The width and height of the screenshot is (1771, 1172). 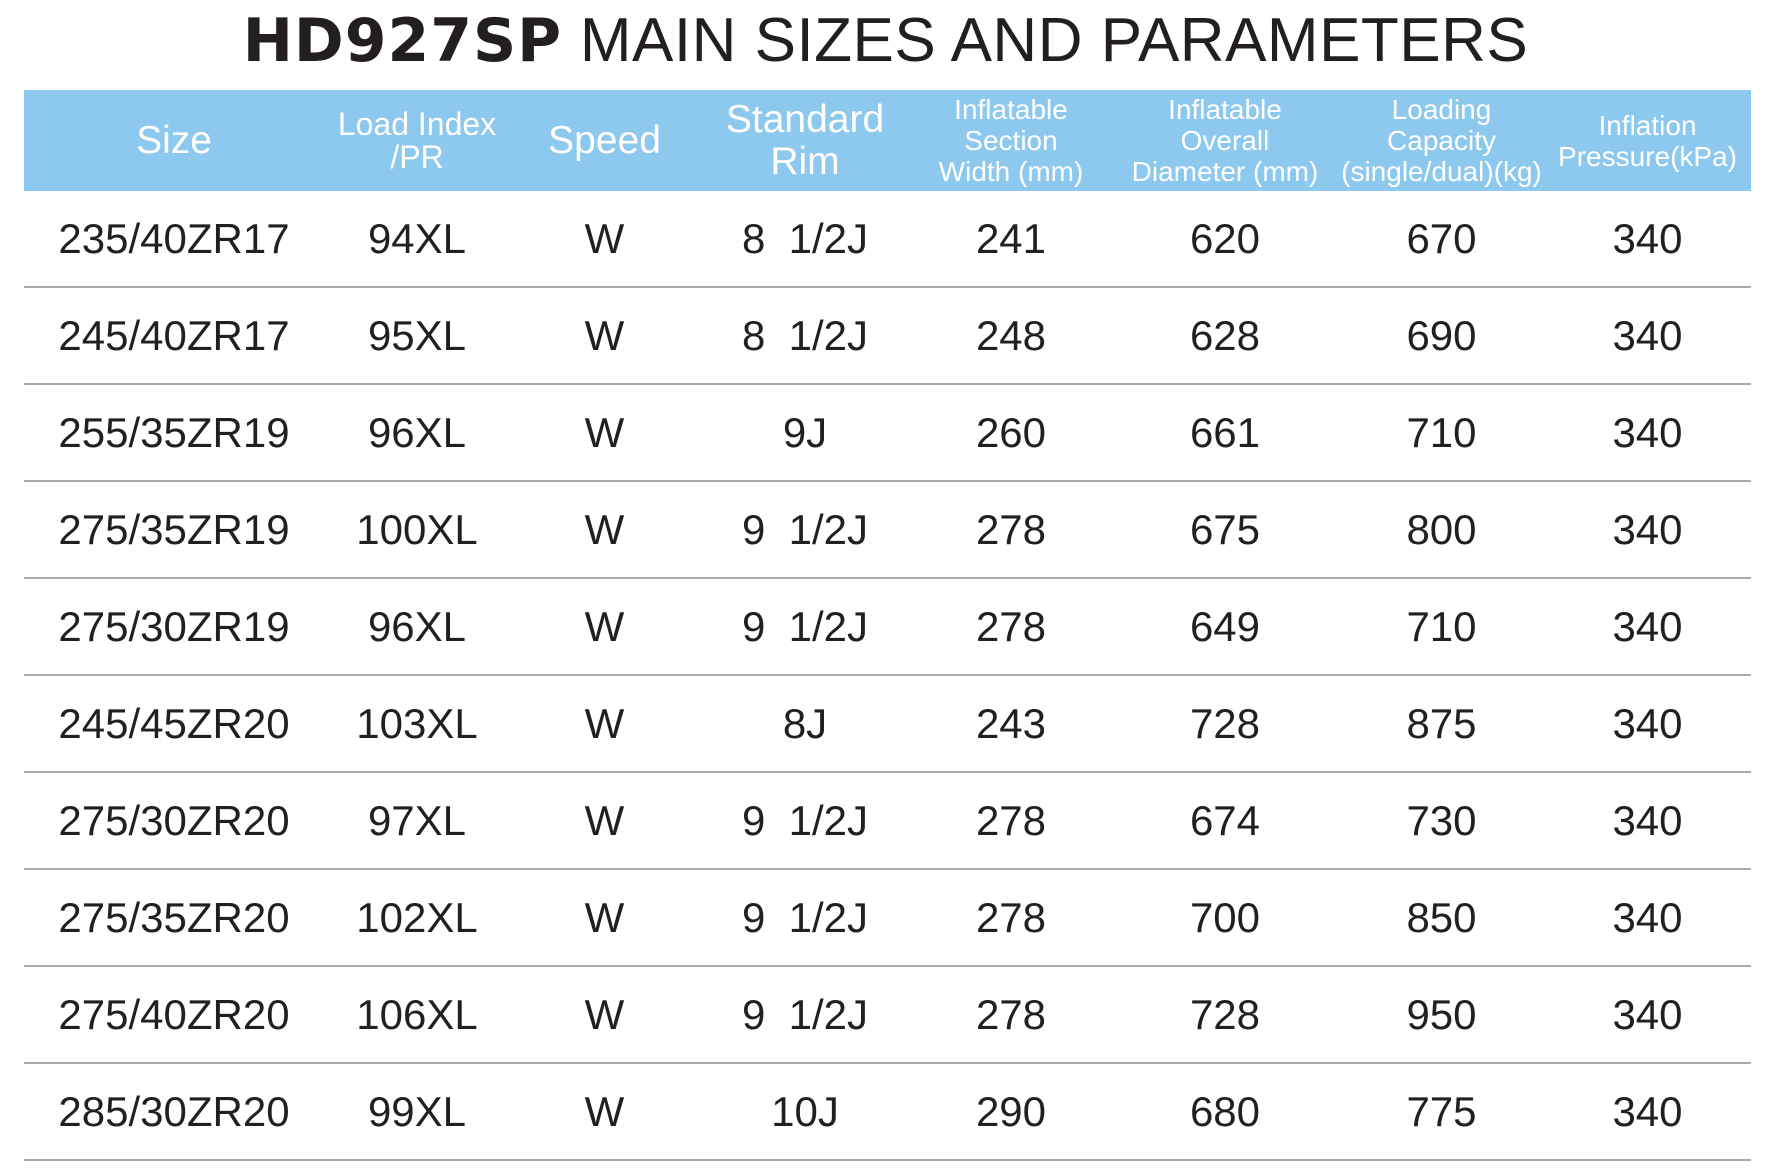 What do you see at coordinates (1225, 530) in the screenshot?
I see `cell-overall-diameter: 675` at bounding box center [1225, 530].